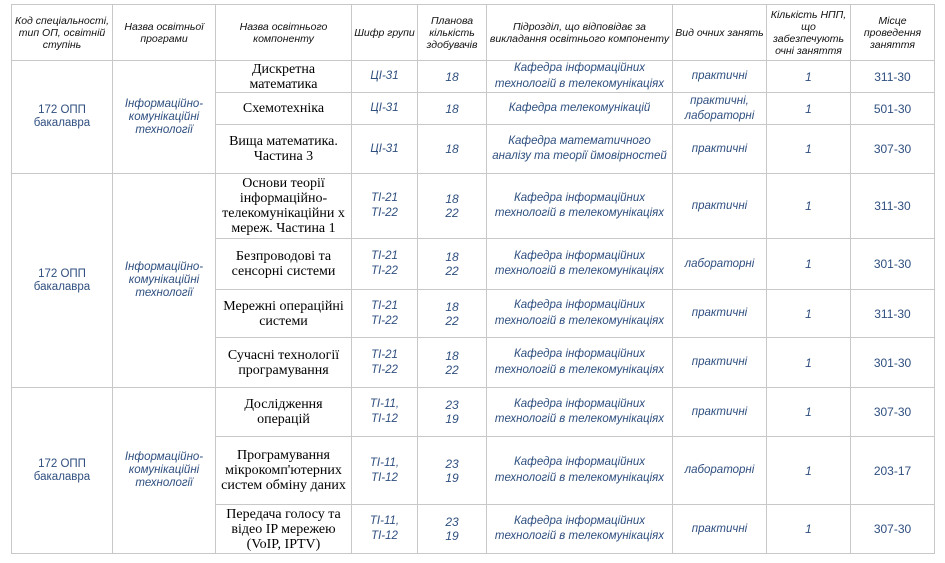  I want to click on planned-count: 23 19, so click(452, 412).